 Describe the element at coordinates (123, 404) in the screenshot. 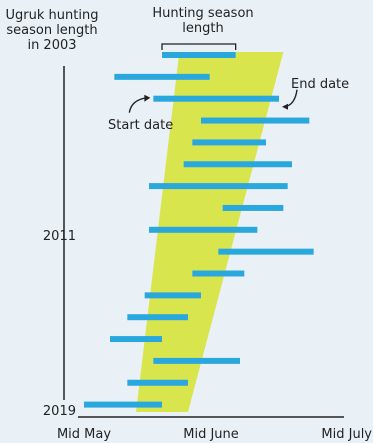

I see `bar-2019` at that location.